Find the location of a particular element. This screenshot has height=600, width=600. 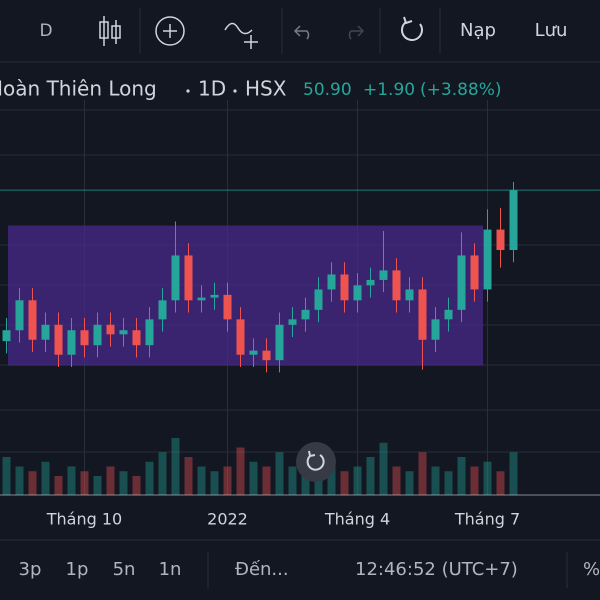

undo-button is located at coordinates (301, 32).